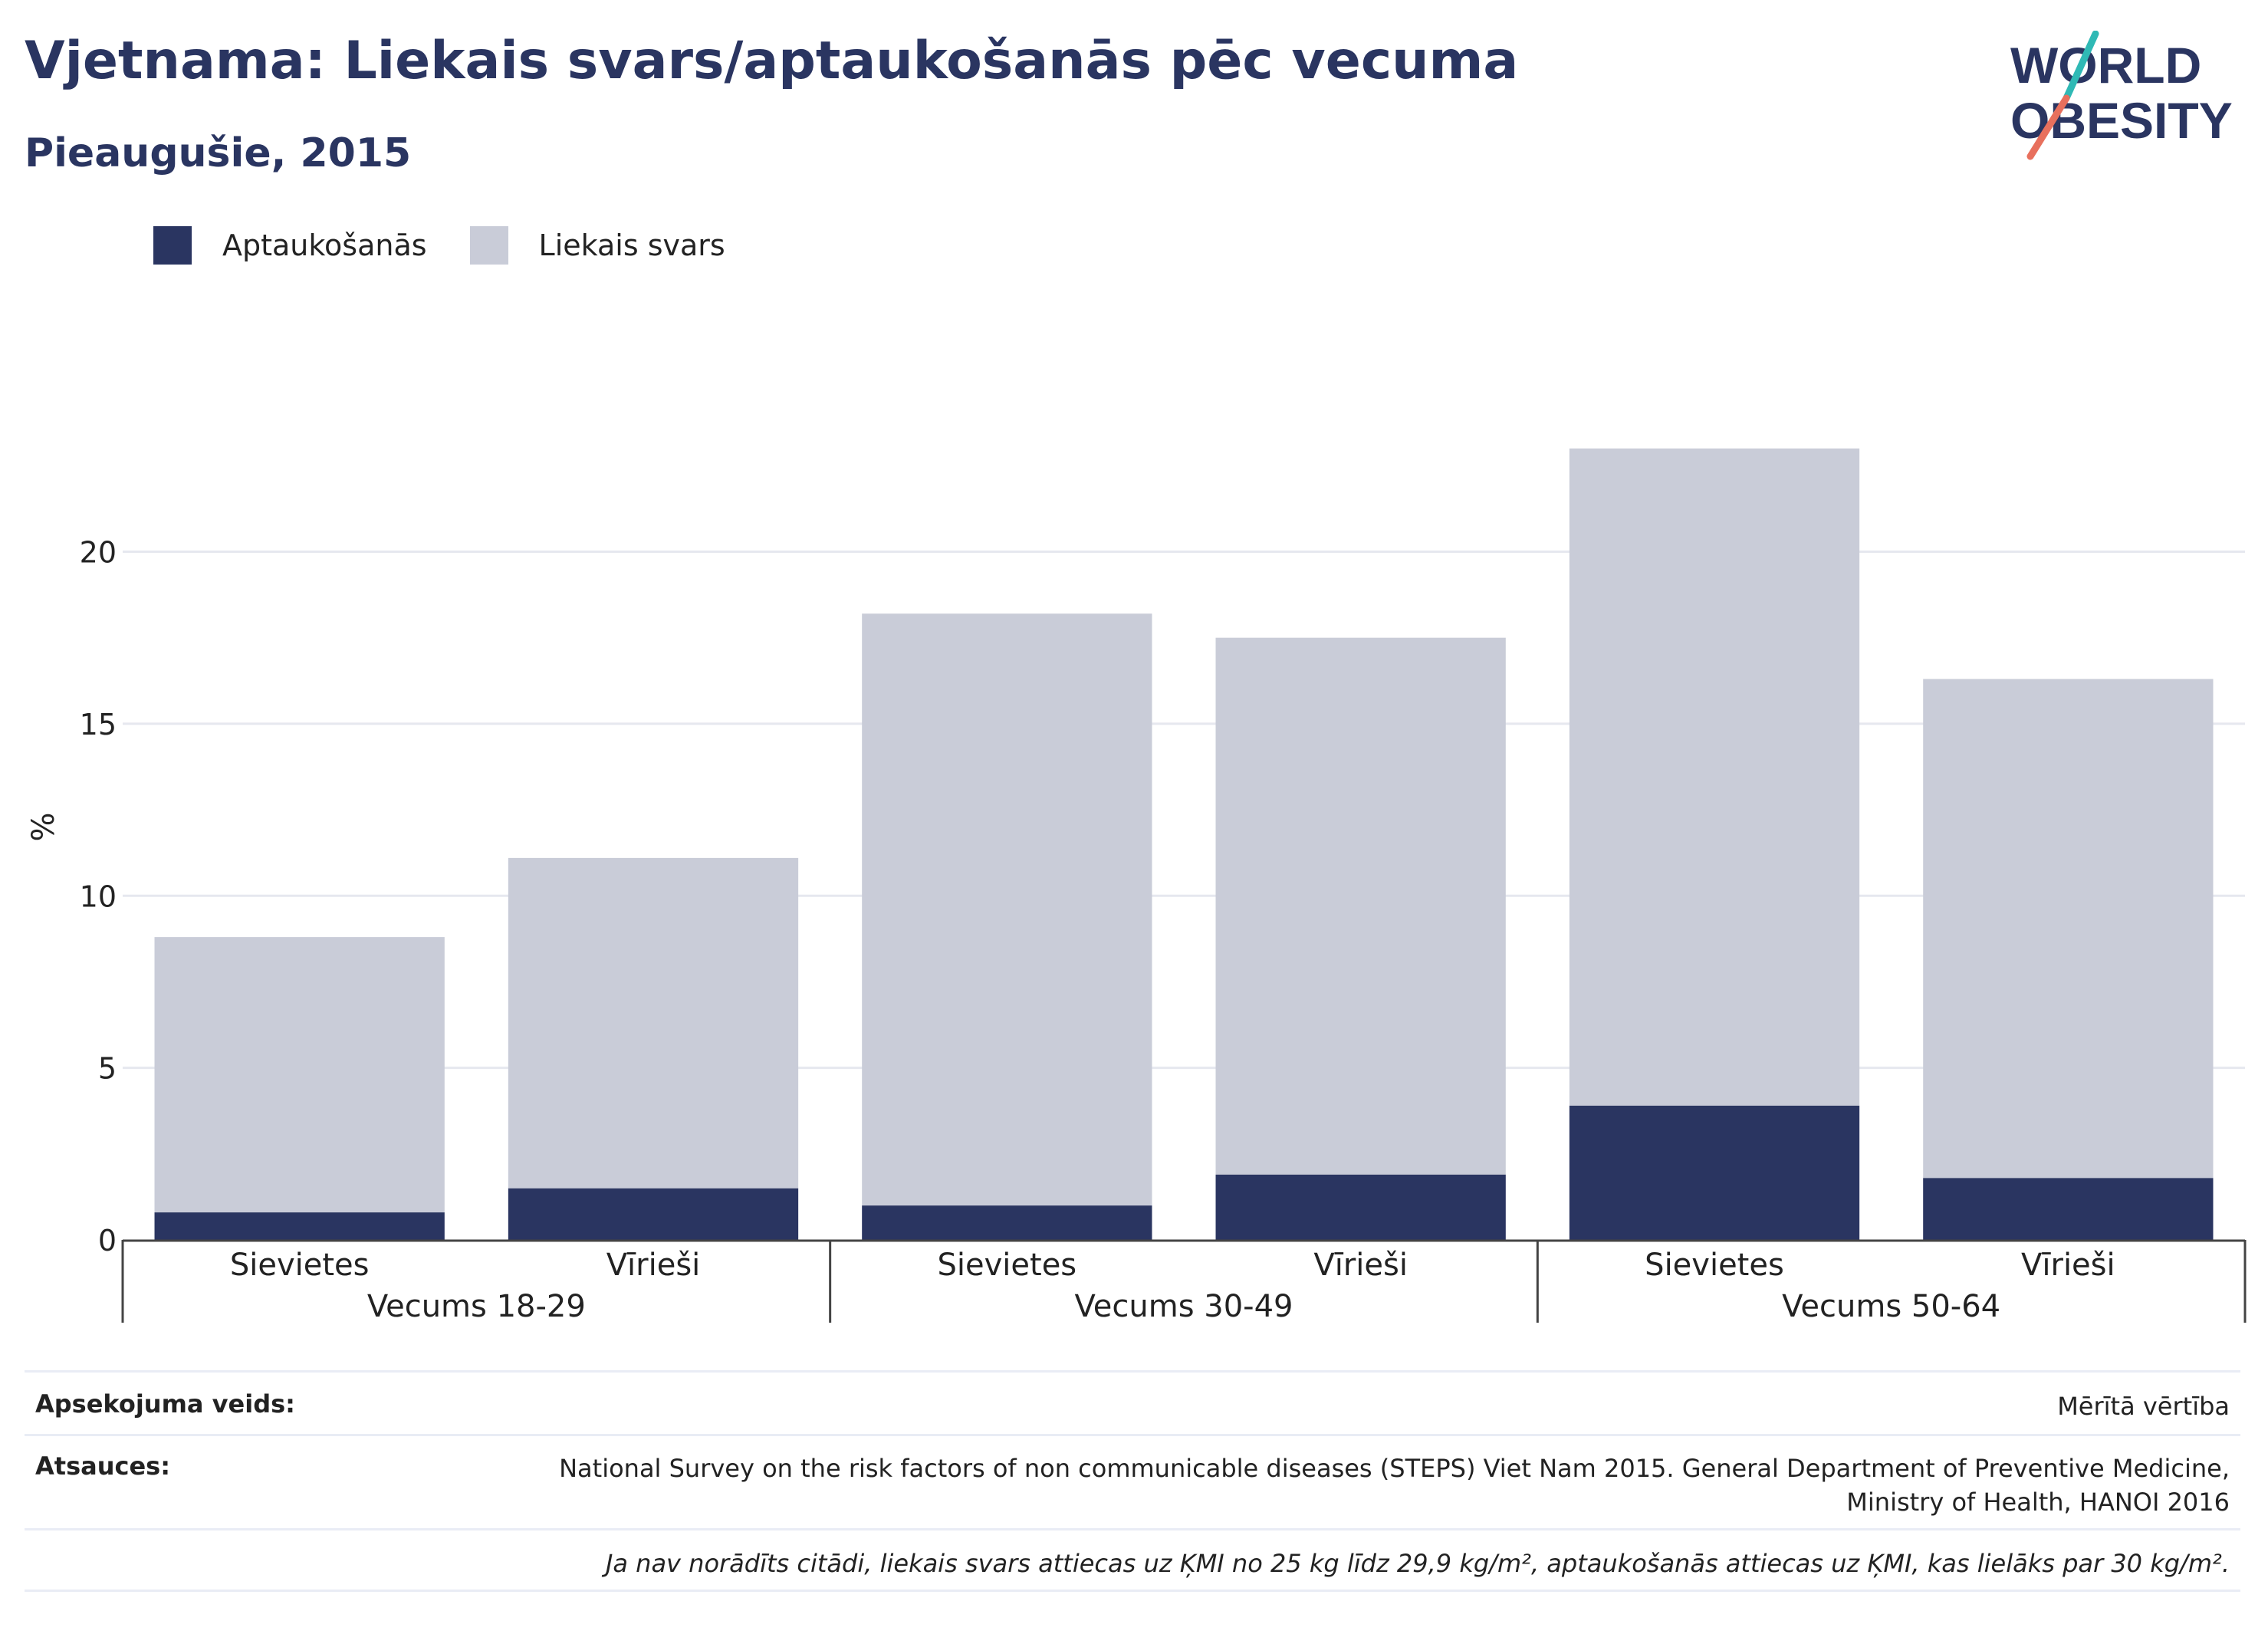 The image size is (2268, 1634). Describe the element at coordinates (2121, 121) in the screenshot. I see `logo-line2: OBESITY` at that location.